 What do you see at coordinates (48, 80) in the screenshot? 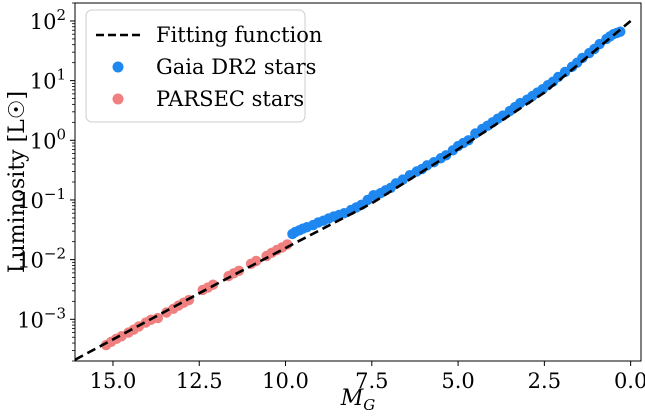
I see `y-tick-label-4: 10¹` at bounding box center [48, 80].